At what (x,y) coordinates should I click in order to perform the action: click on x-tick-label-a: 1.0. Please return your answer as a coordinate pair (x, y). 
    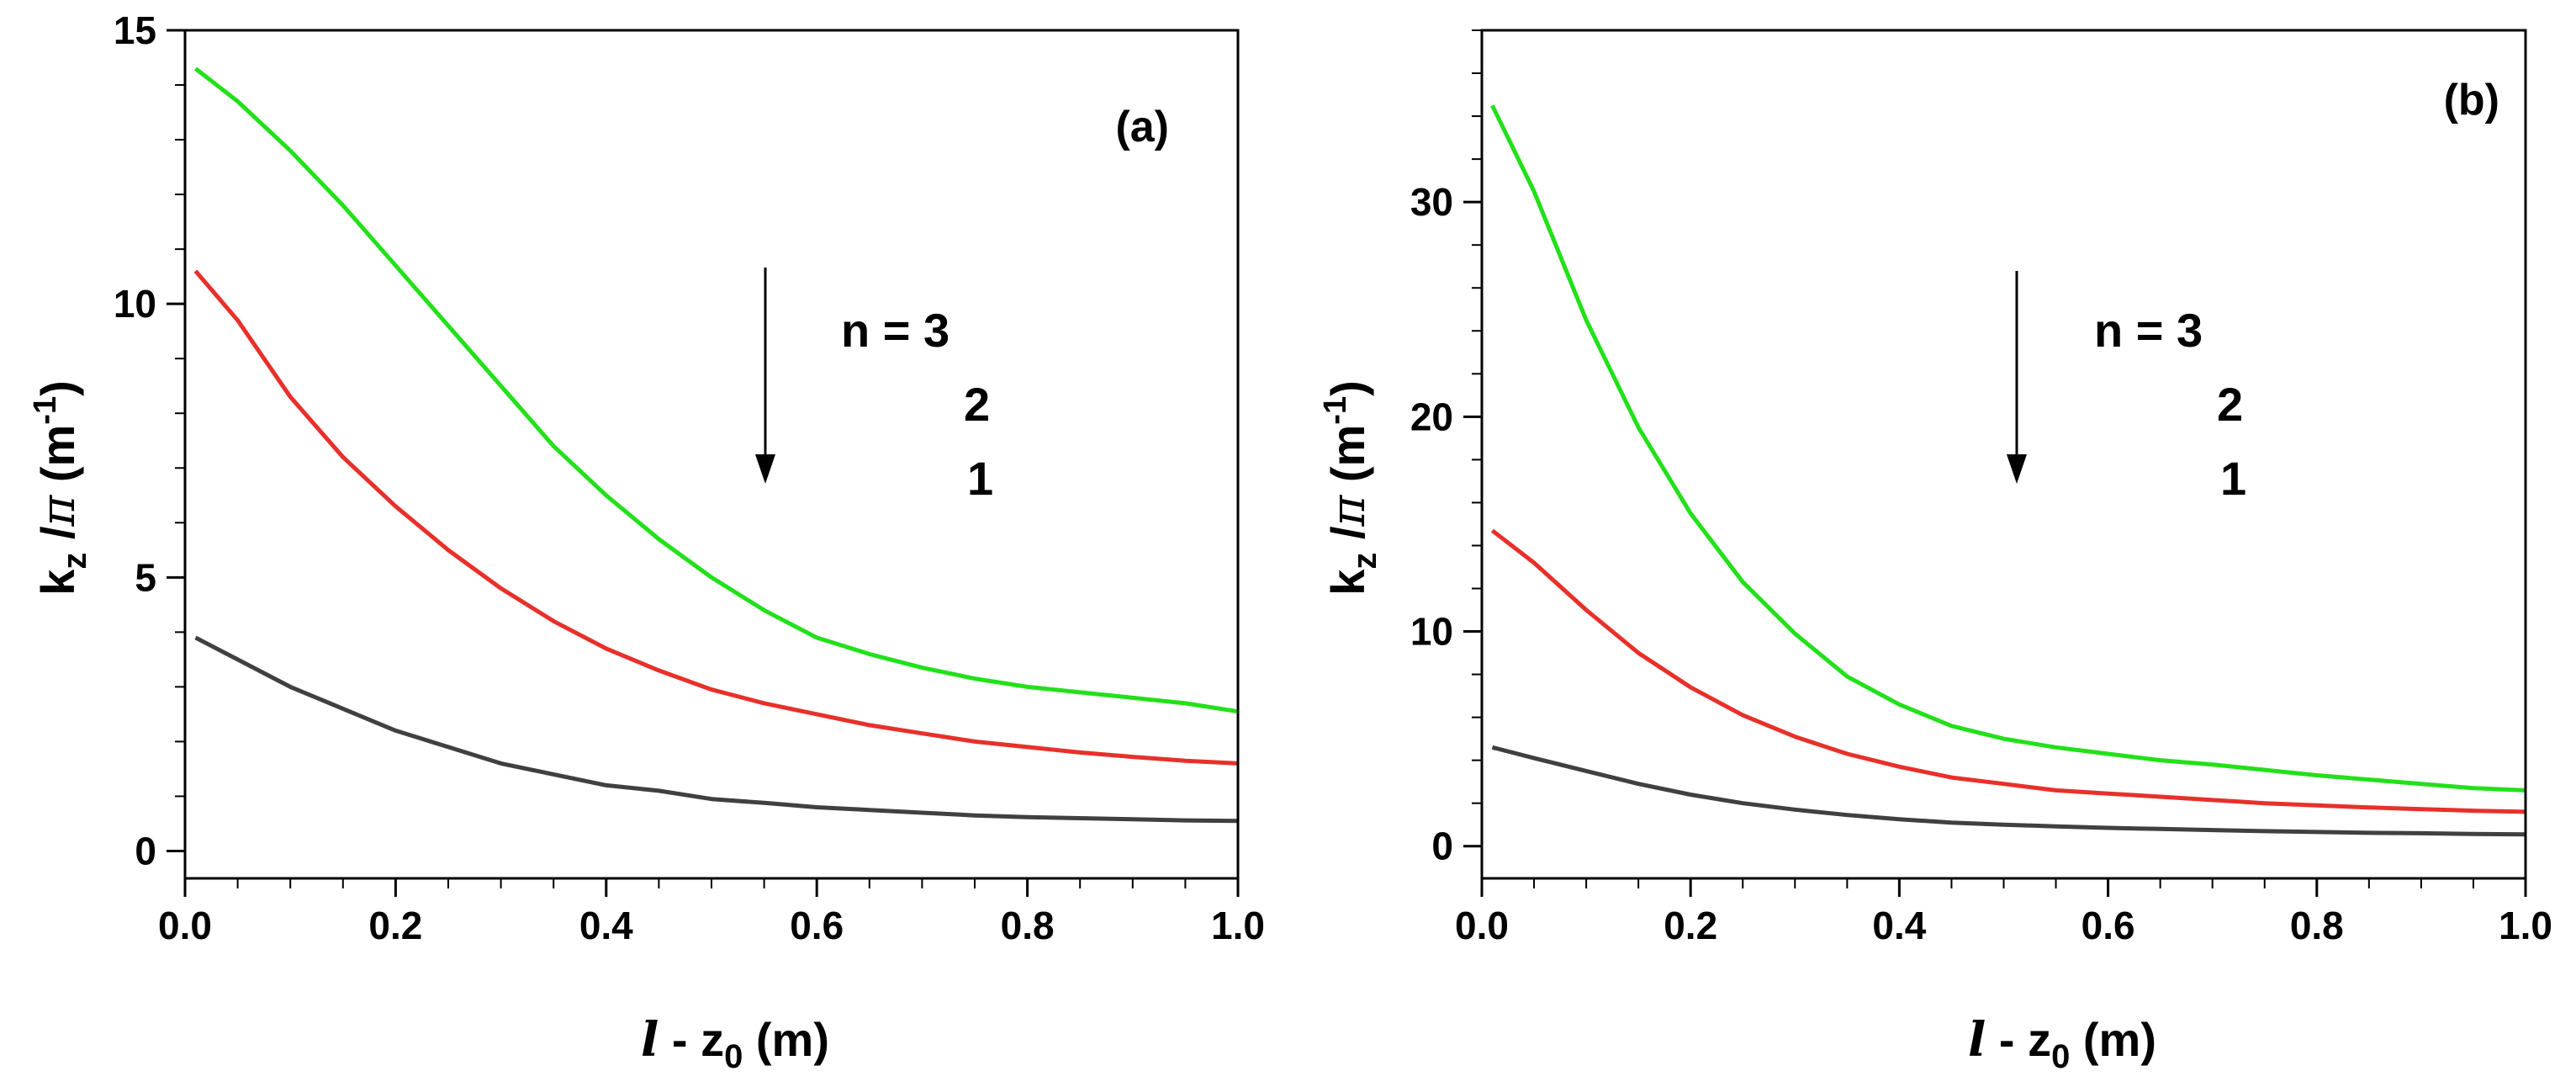
    Looking at the image, I should click on (1238, 926).